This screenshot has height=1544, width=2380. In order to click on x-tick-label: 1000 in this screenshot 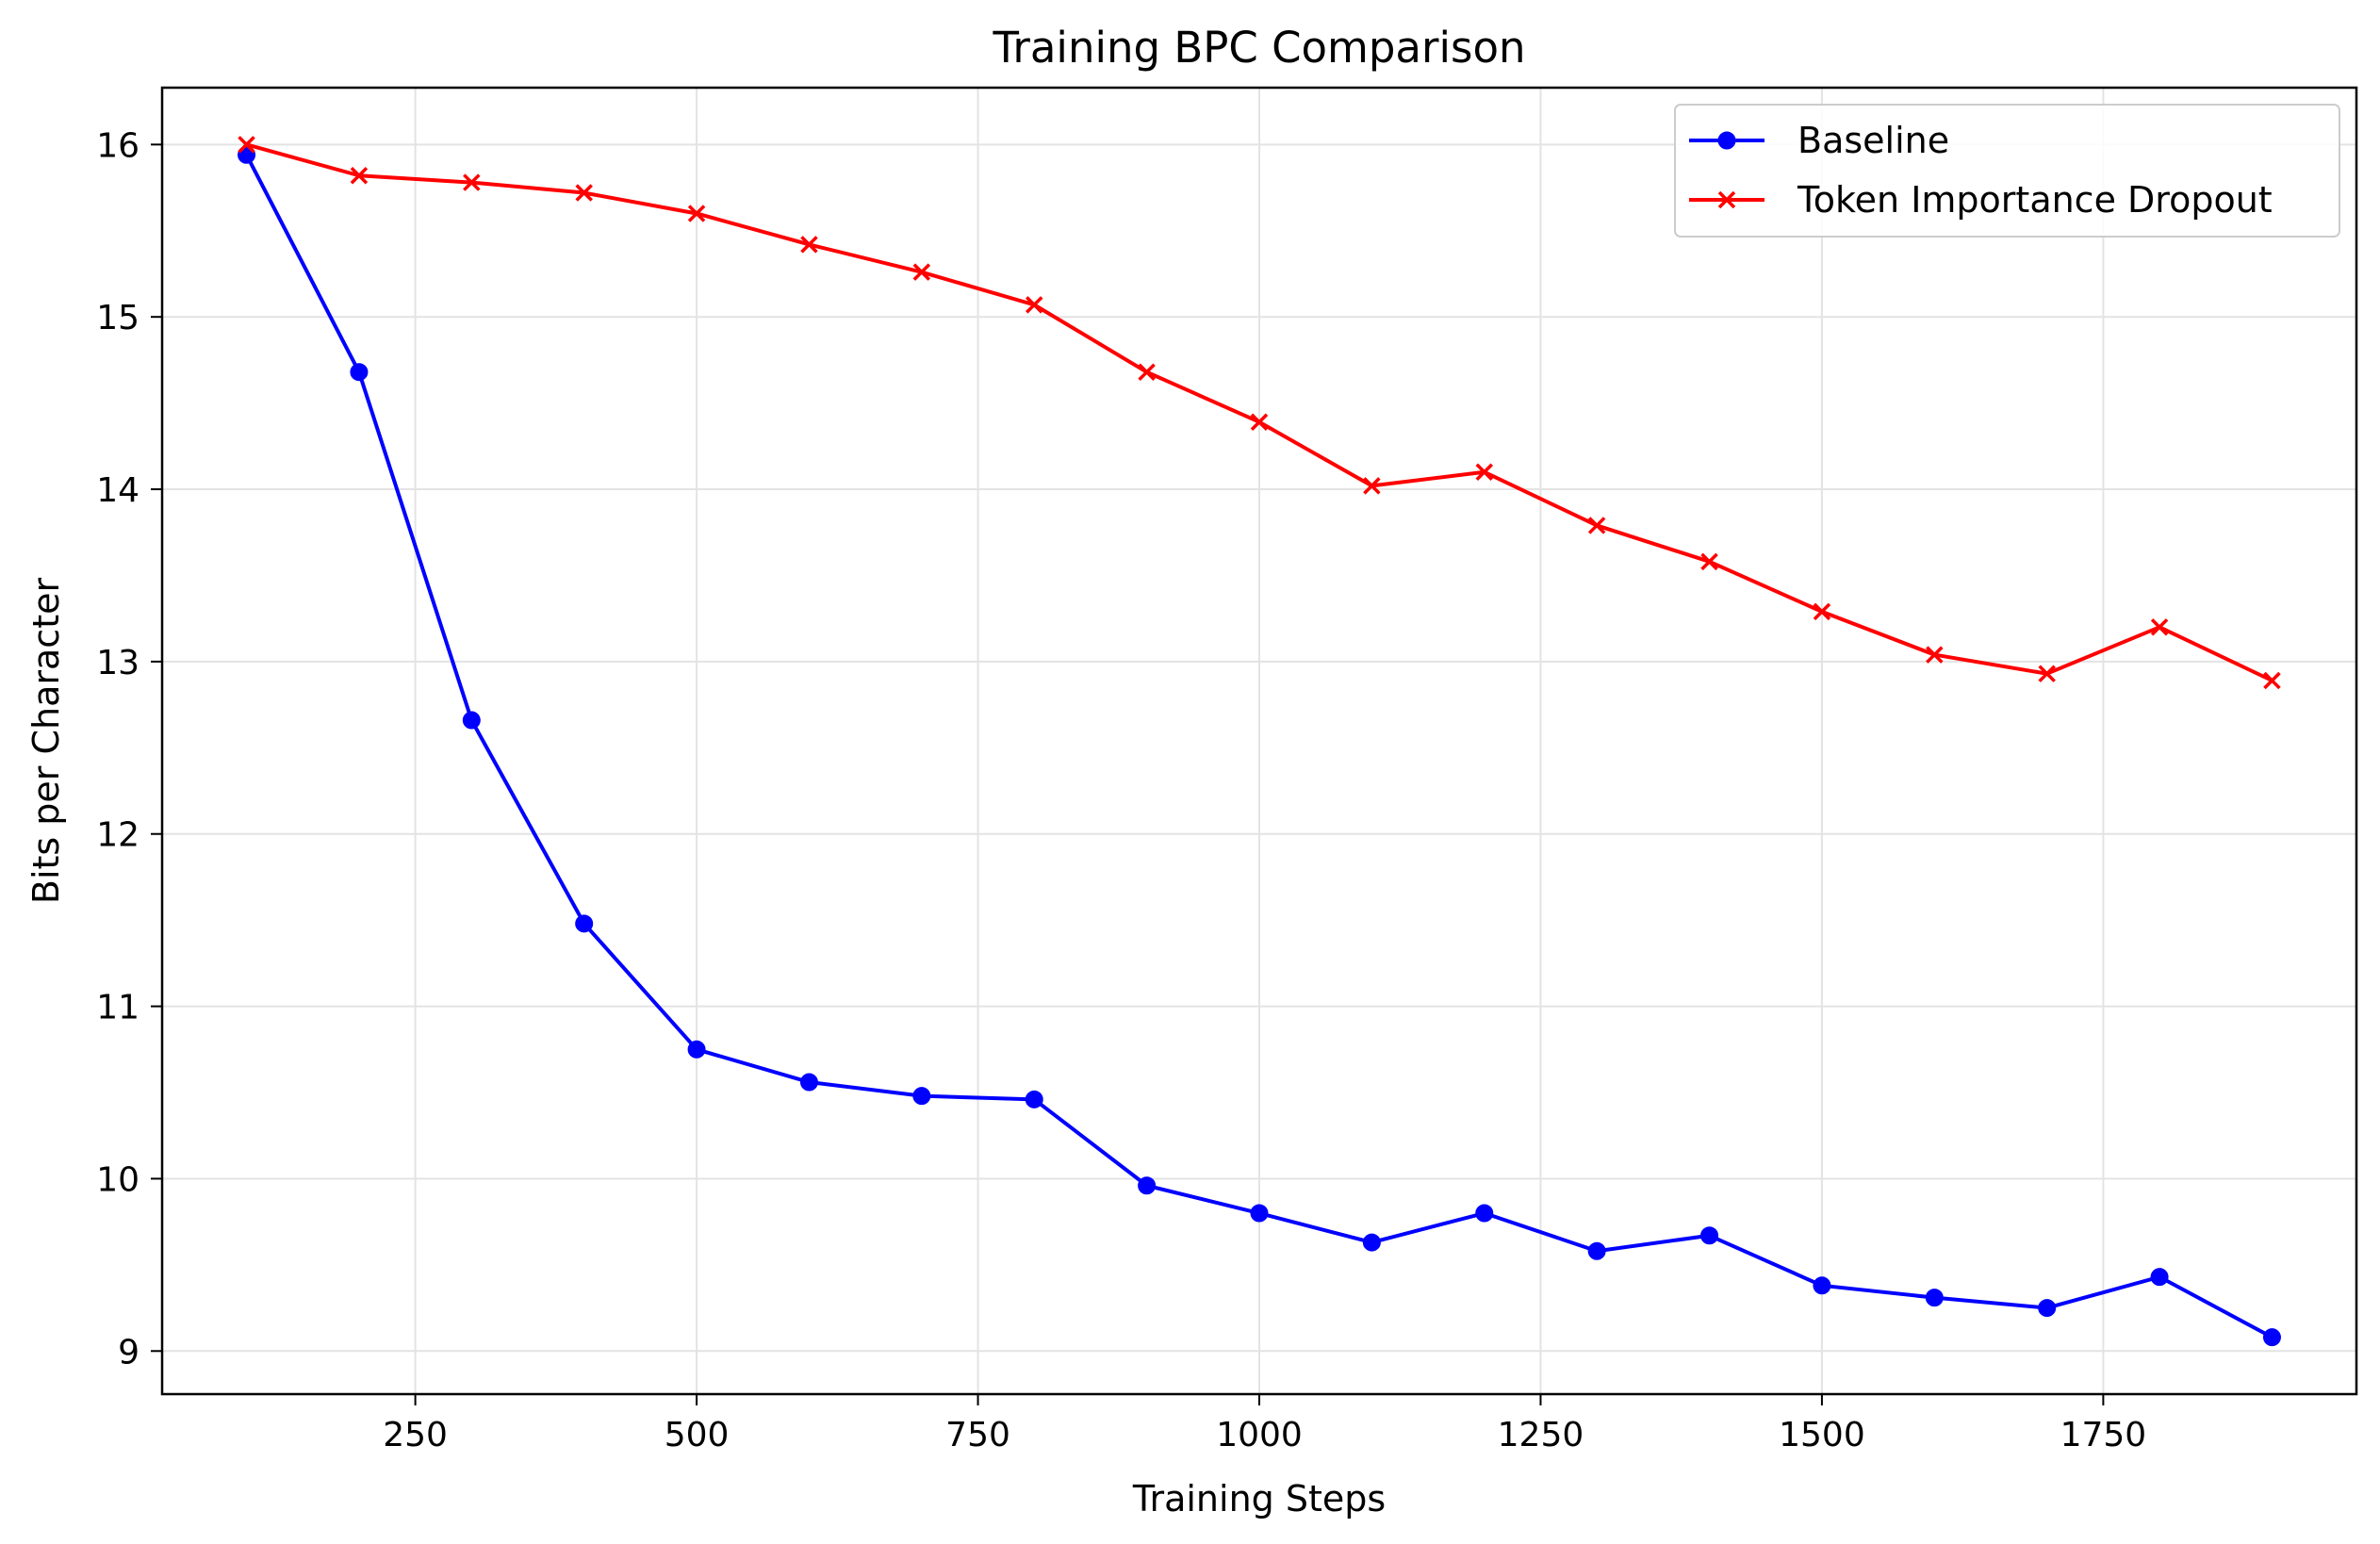, I will do `click(1259, 1435)`.